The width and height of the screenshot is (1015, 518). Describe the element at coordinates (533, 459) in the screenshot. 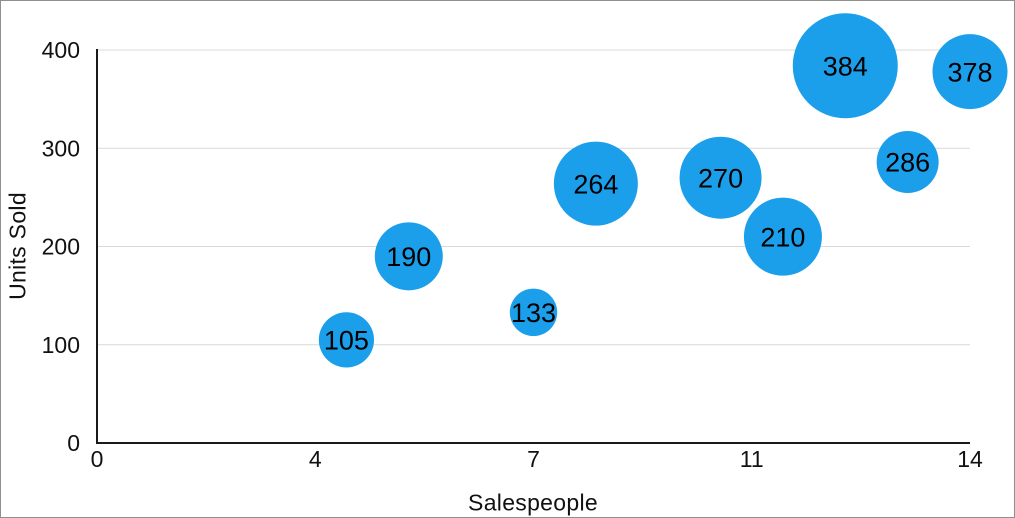

I see `x-tick-label-7: 7` at that location.